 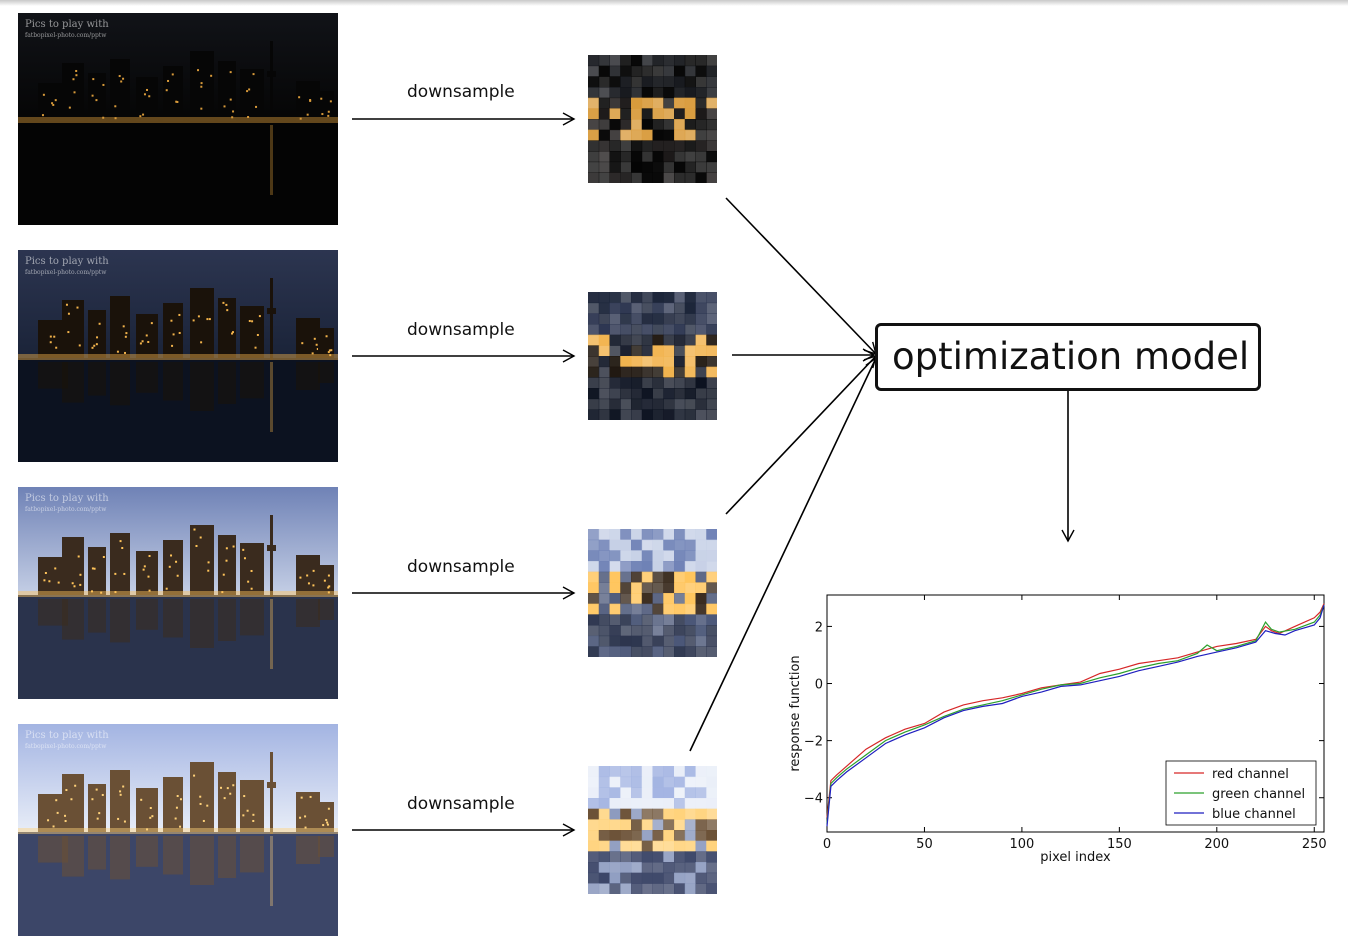 I want to click on shoreline-lights, so click(x=178, y=120).